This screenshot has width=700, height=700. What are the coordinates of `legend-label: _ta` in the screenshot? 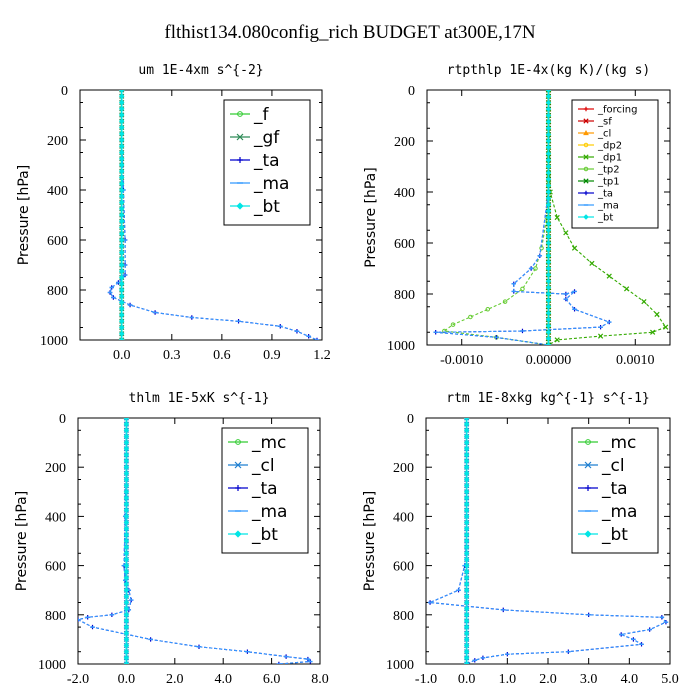 It's located at (266, 161).